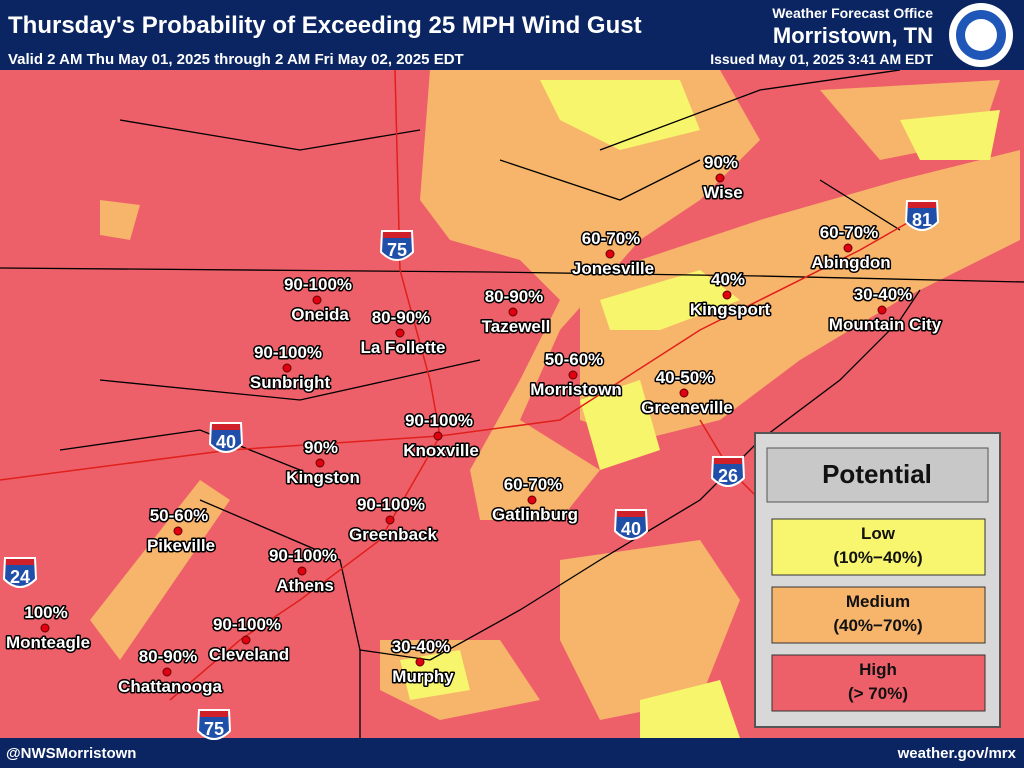  Describe the element at coordinates (878, 601) in the screenshot. I see `legend-level: Medium` at that location.